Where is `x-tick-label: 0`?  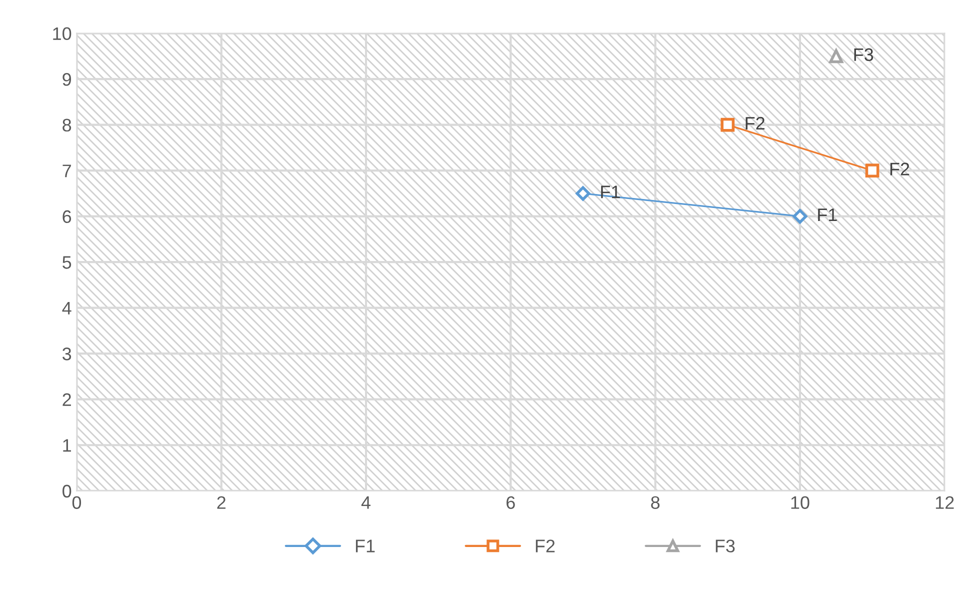
x-tick-label: 0 is located at coordinates (77, 502).